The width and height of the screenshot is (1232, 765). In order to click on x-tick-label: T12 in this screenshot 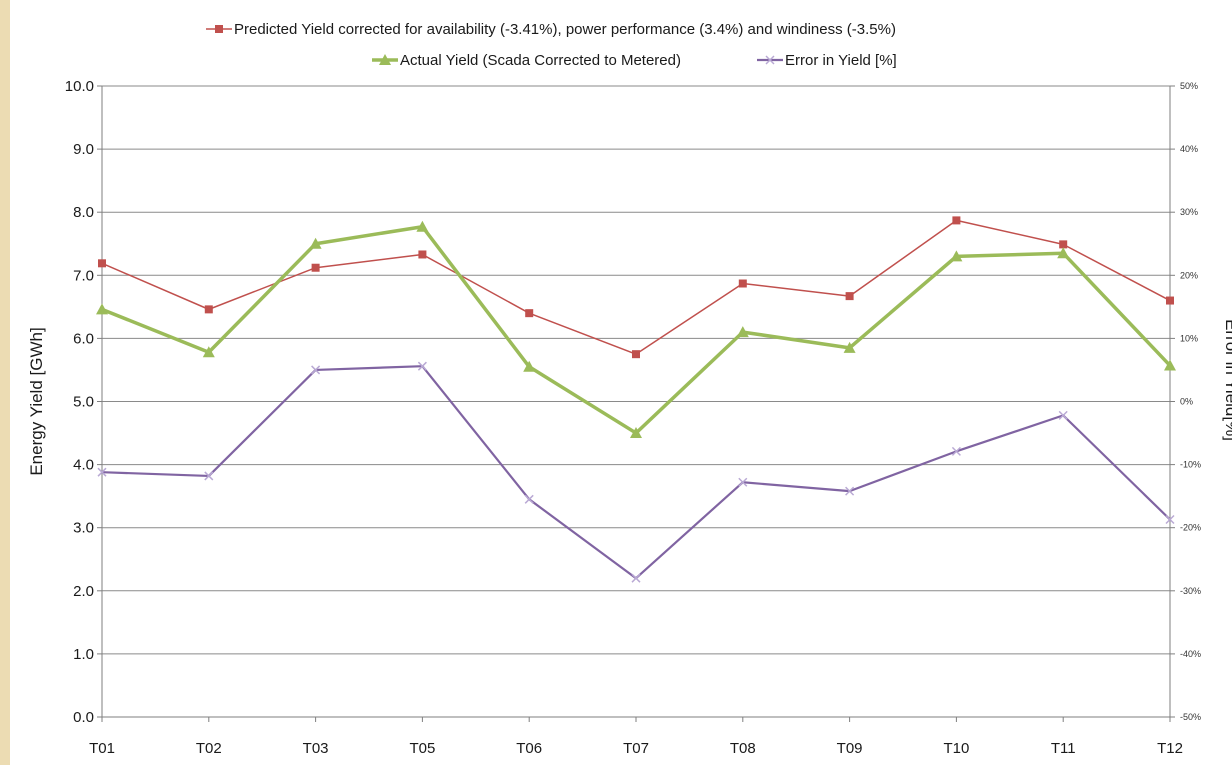, I will do `click(1170, 748)`.